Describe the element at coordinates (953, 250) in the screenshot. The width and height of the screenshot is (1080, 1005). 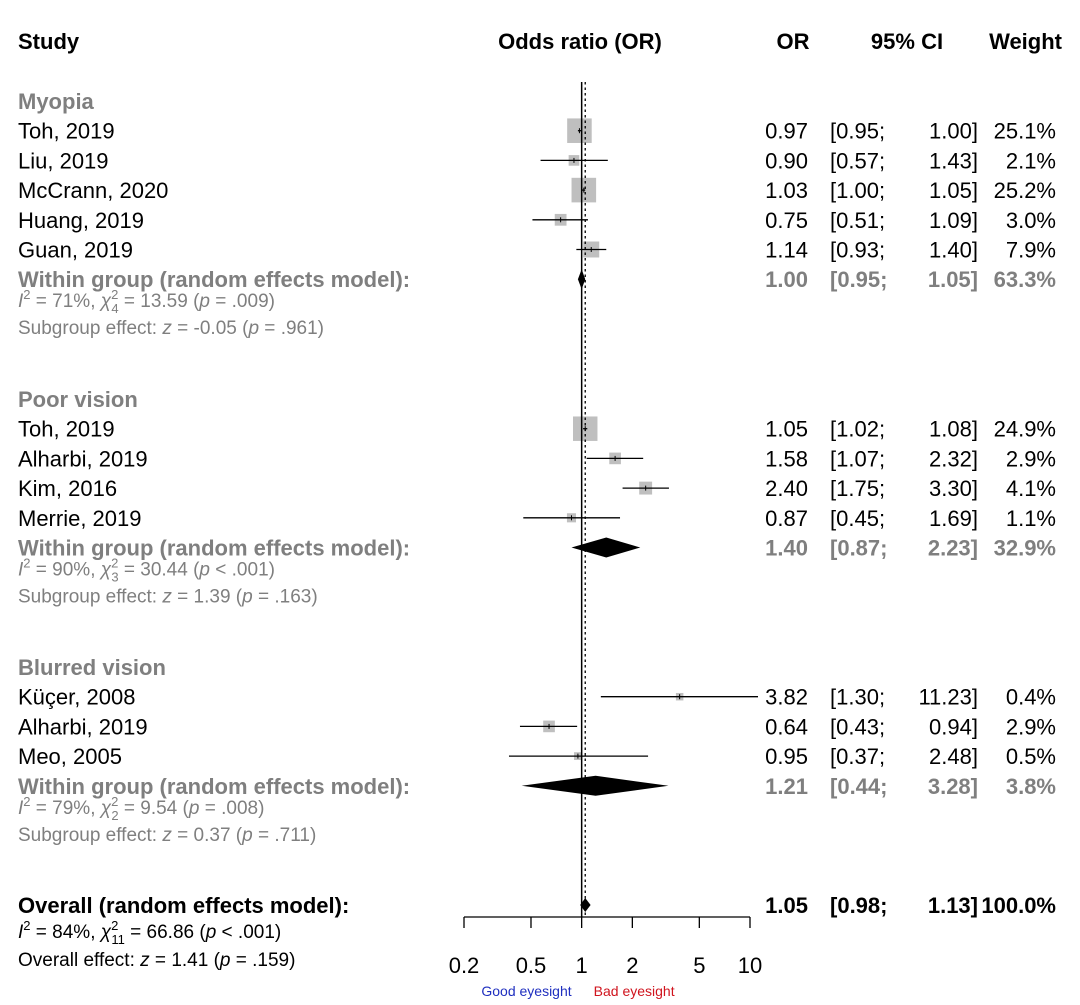
I see `study-ci-hi: 1.40]` at that location.